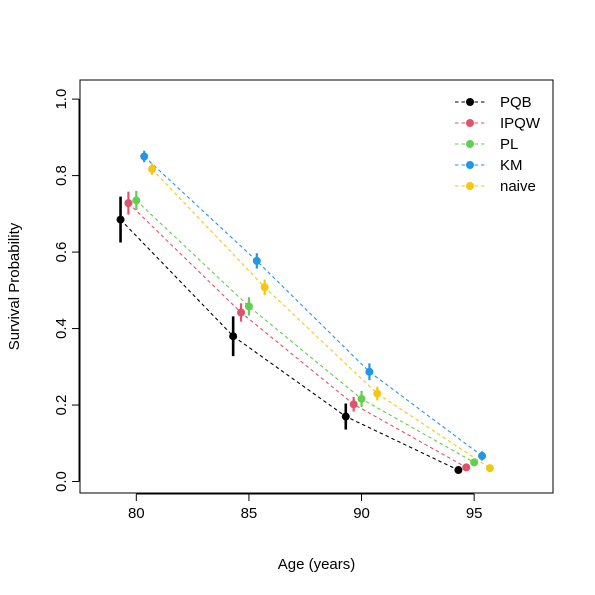 The height and width of the screenshot is (595, 595). What do you see at coordinates (61, 252) in the screenshot?
I see `y-tick-label: 0.6` at bounding box center [61, 252].